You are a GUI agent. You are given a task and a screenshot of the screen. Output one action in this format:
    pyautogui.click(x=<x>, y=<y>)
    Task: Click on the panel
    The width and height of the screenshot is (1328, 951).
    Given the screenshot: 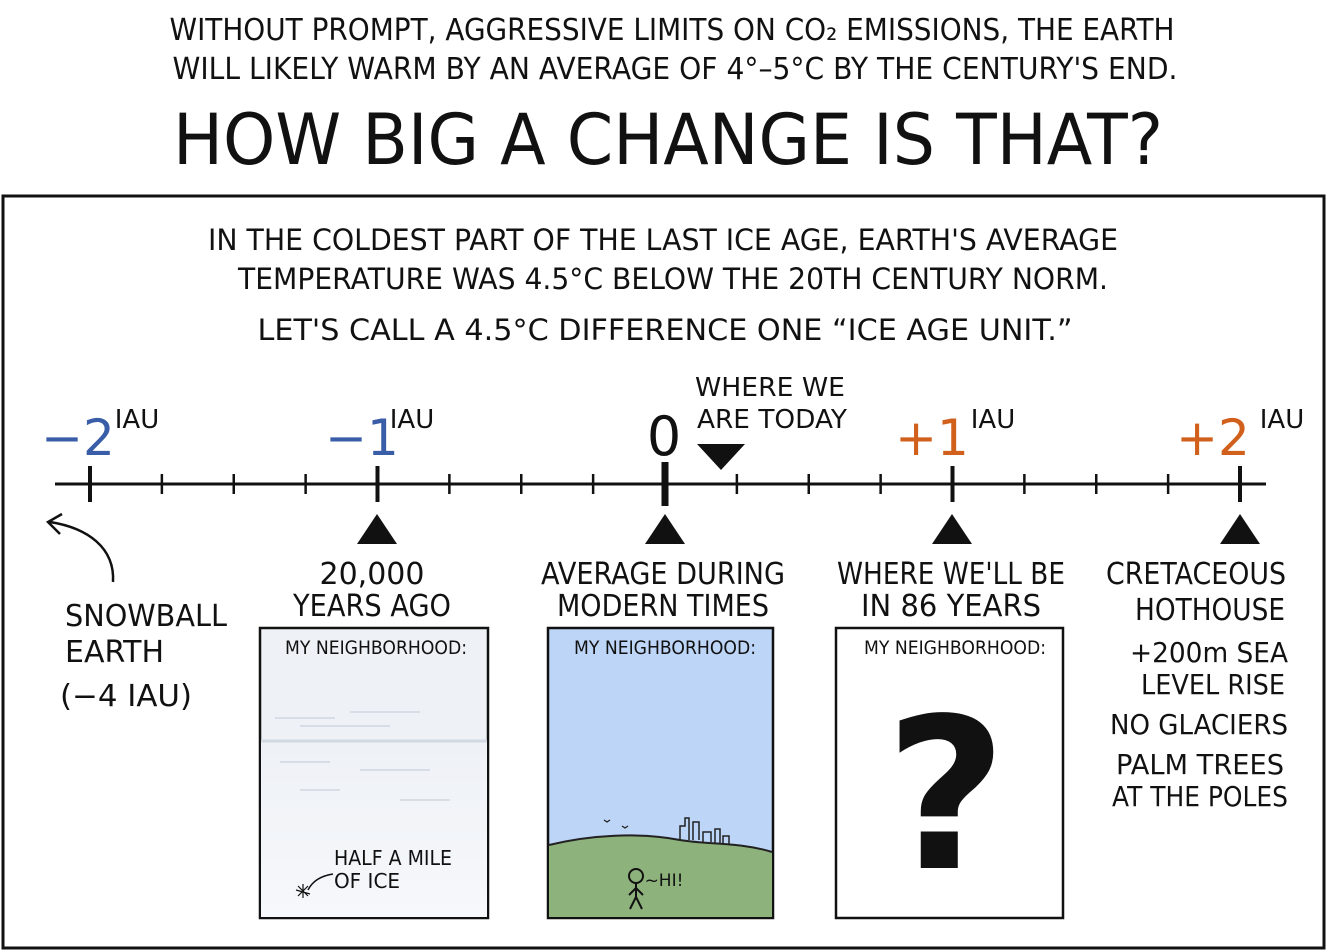 What is the action you would take?
    pyautogui.click(x=949, y=773)
    